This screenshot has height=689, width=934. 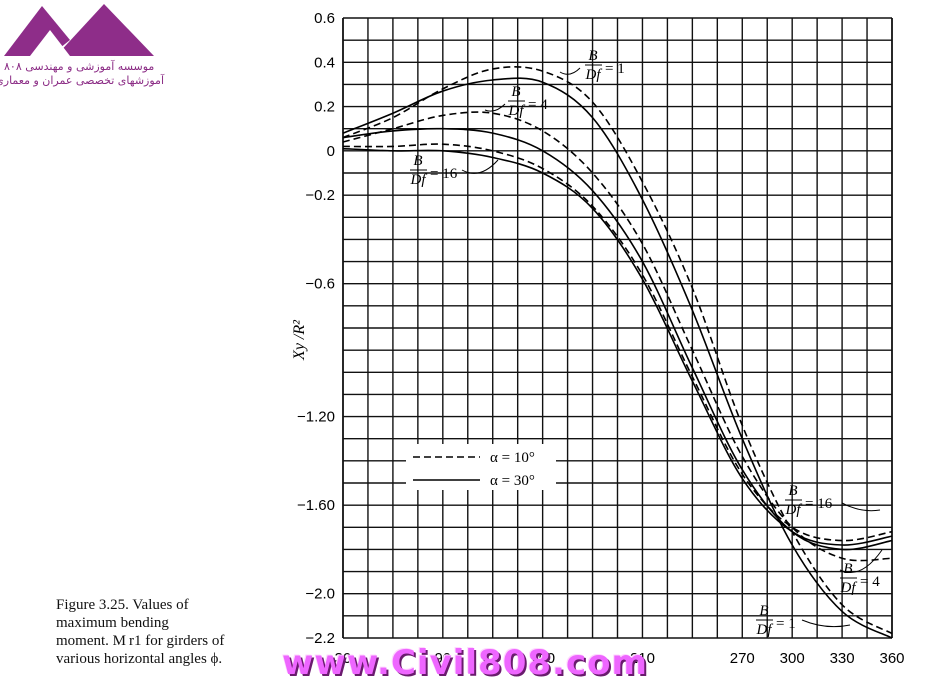 What do you see at coordinates (79, 30) in the screenshot?
I see `institute-logo` at bounding box center [79, 30].